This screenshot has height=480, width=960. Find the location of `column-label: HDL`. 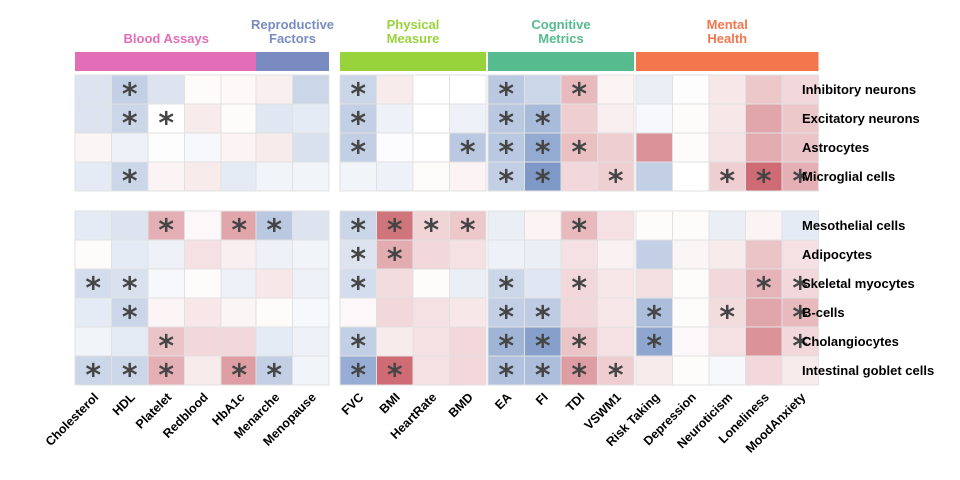

column-label: HDL is located at coordinates (124, 404).